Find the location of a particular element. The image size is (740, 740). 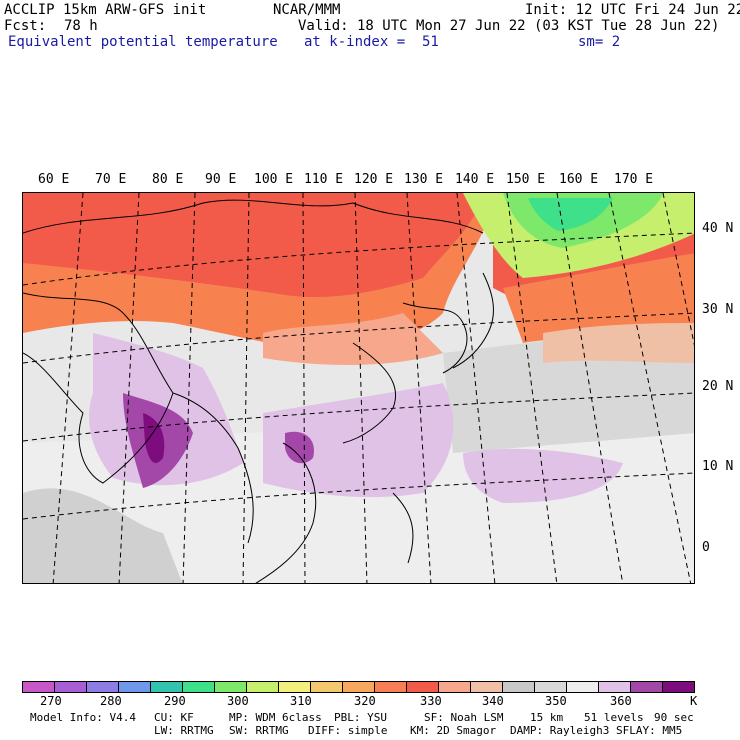

colorbar-tick: 320 is located at coordinates (365, 701).